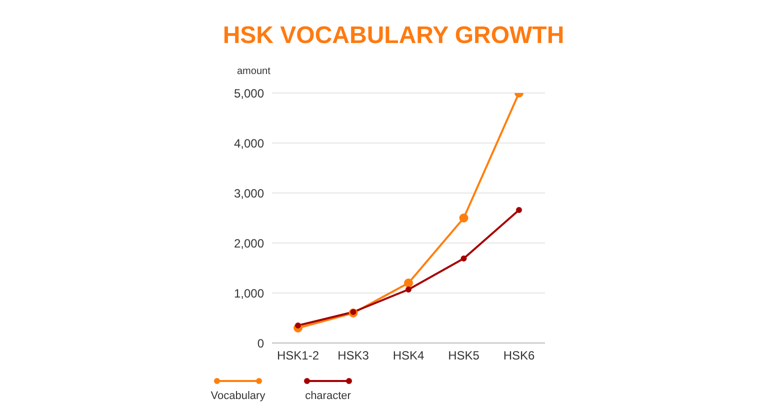 This screenshot has width=771, height=414. I want to click on y-tick-label: 3,000, so click(249, 193).